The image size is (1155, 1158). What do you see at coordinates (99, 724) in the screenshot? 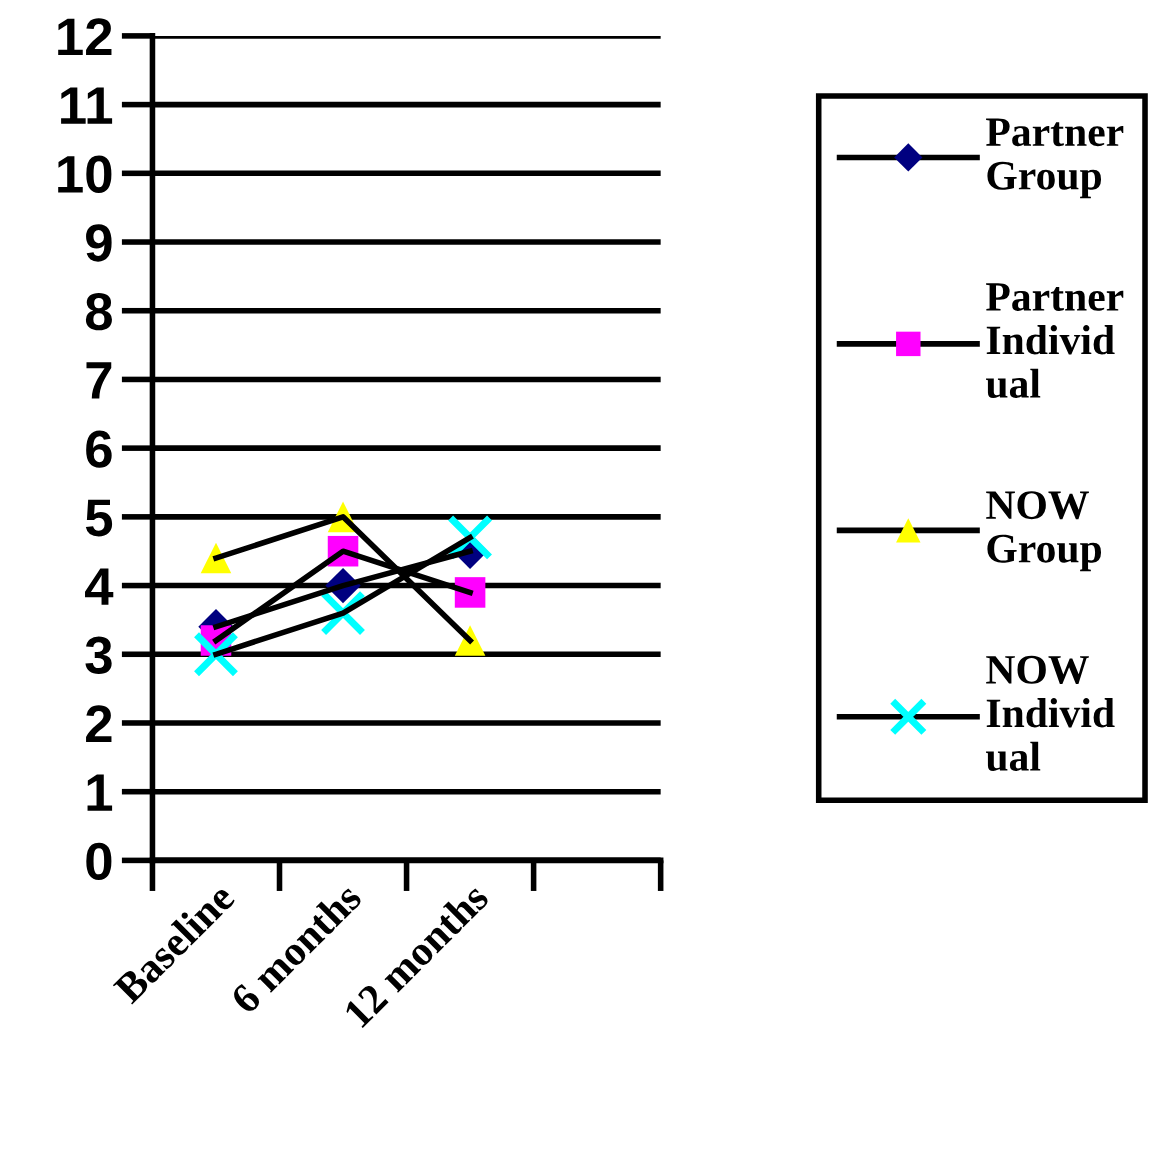
I see `y-tick-label: 2` at bounding box center [99, 724].